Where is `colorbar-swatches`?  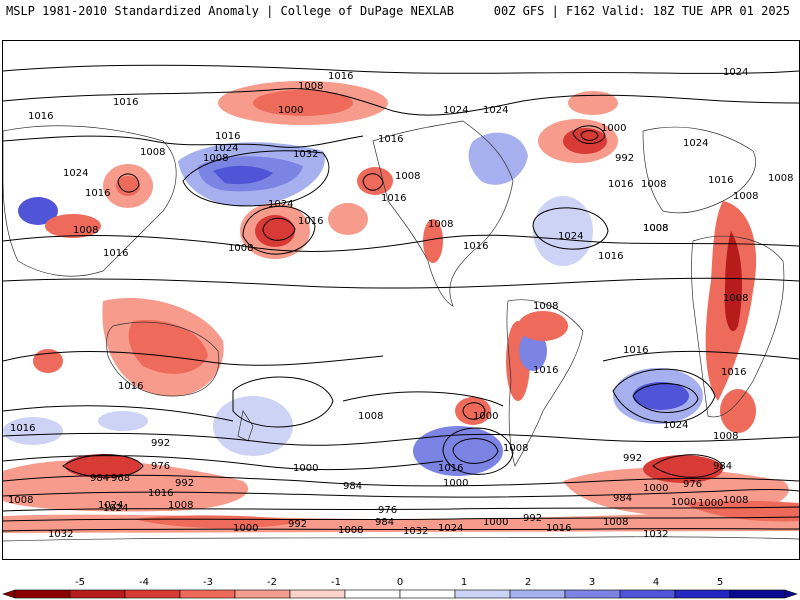
colorbar-swatches is located at coordinates (400, 594).